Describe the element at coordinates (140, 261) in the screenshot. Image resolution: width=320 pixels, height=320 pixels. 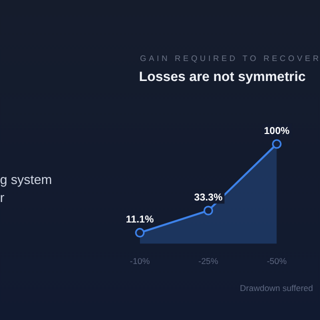
I see `x-tick-label: -10%` at that location.